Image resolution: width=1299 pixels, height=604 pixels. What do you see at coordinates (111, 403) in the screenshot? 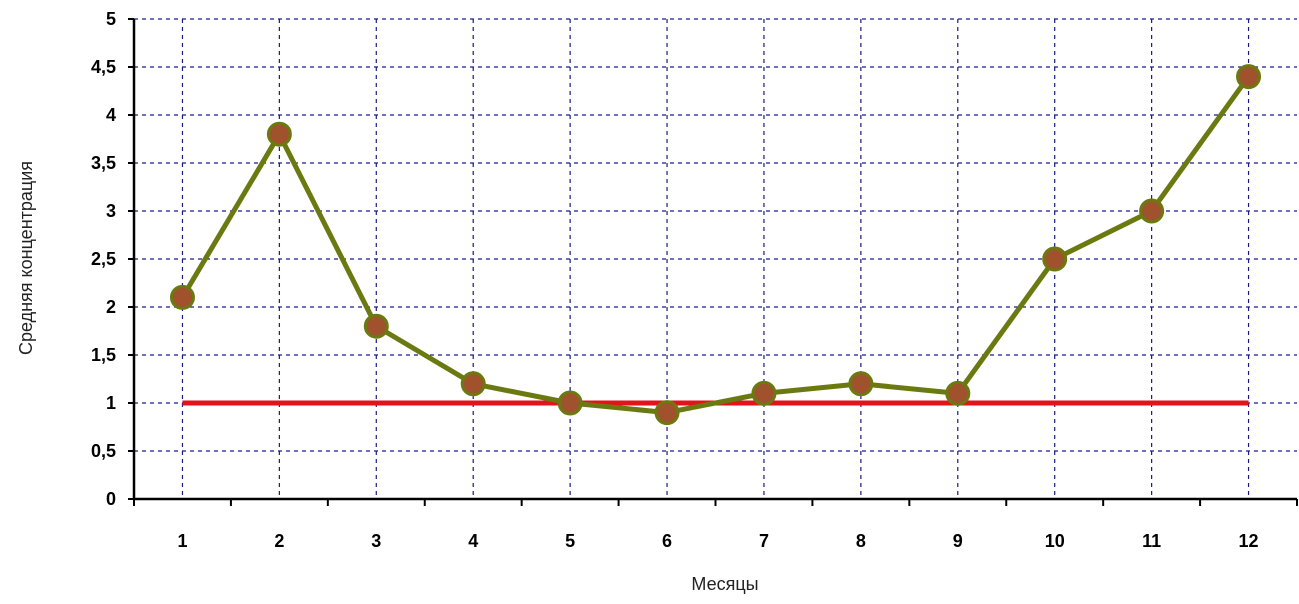
I see `y-tick-label: 1` at bounding box center [111, 403].